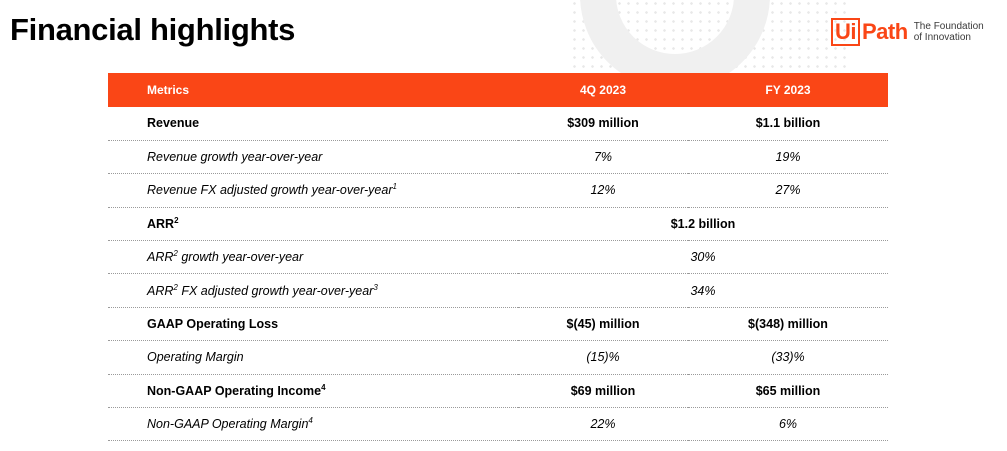 Image resolution: width=1007 pixels, height=451 pixels. What do you see at coordinates (788, 357) in the screenshot?
I see `value-fy: (33)%` at bounding box center [788, 357].